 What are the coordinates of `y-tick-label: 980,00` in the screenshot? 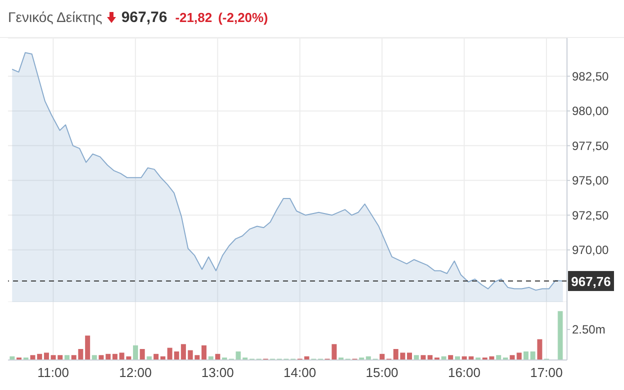 It's located at (591, 111).